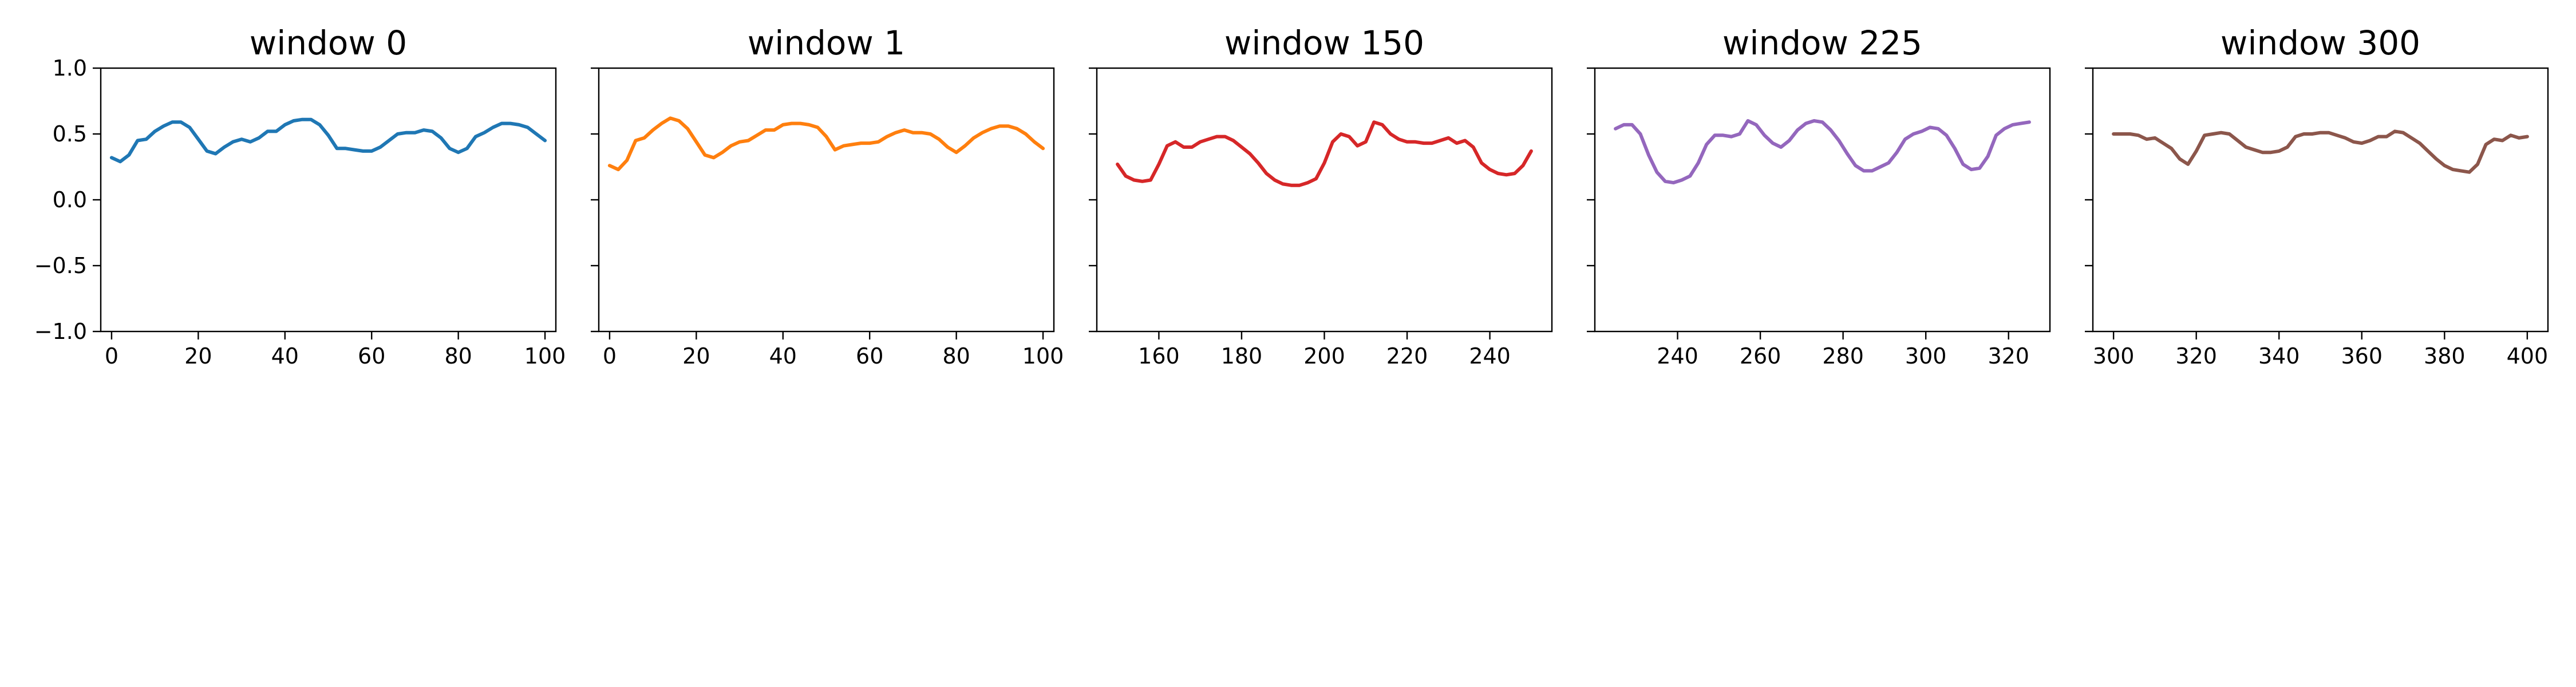 This screenshot has height=687, width=2576. Describe the element at coordinates (60, 265) in the screenshot. I see `y-tick-label: −0.5` at that location.